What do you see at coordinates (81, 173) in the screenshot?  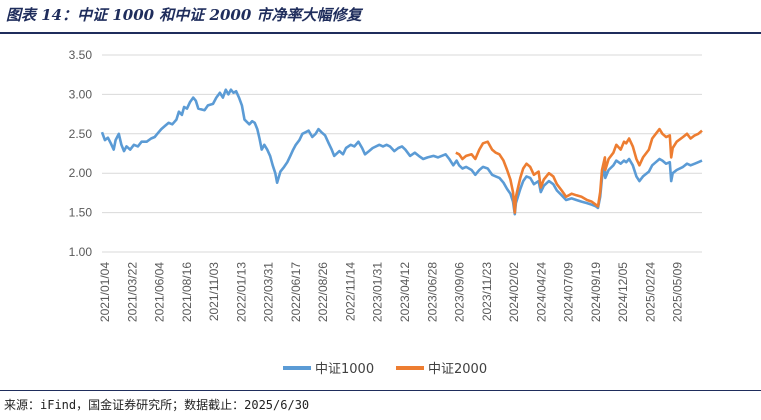 I see `y-tick-label: 2.00` at bounding box center [81, 173].